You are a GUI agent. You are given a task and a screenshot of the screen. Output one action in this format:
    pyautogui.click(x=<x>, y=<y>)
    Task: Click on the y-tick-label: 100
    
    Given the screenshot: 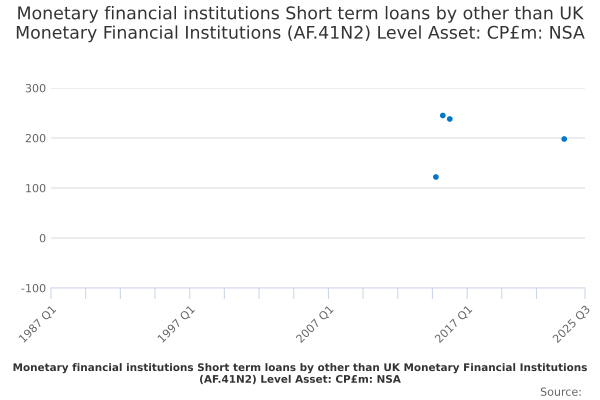 What is the action you would take?
    pyautogui.click(x=36, y=188)
    